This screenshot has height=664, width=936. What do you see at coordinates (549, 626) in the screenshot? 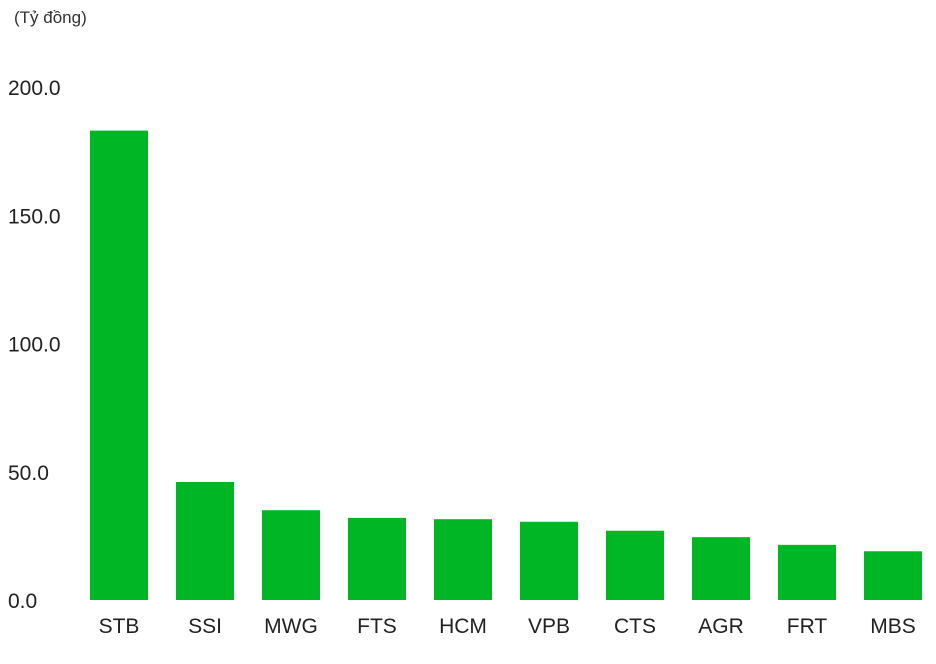
I see `x-tick-label: VPB` at bounding box center [549, 626].